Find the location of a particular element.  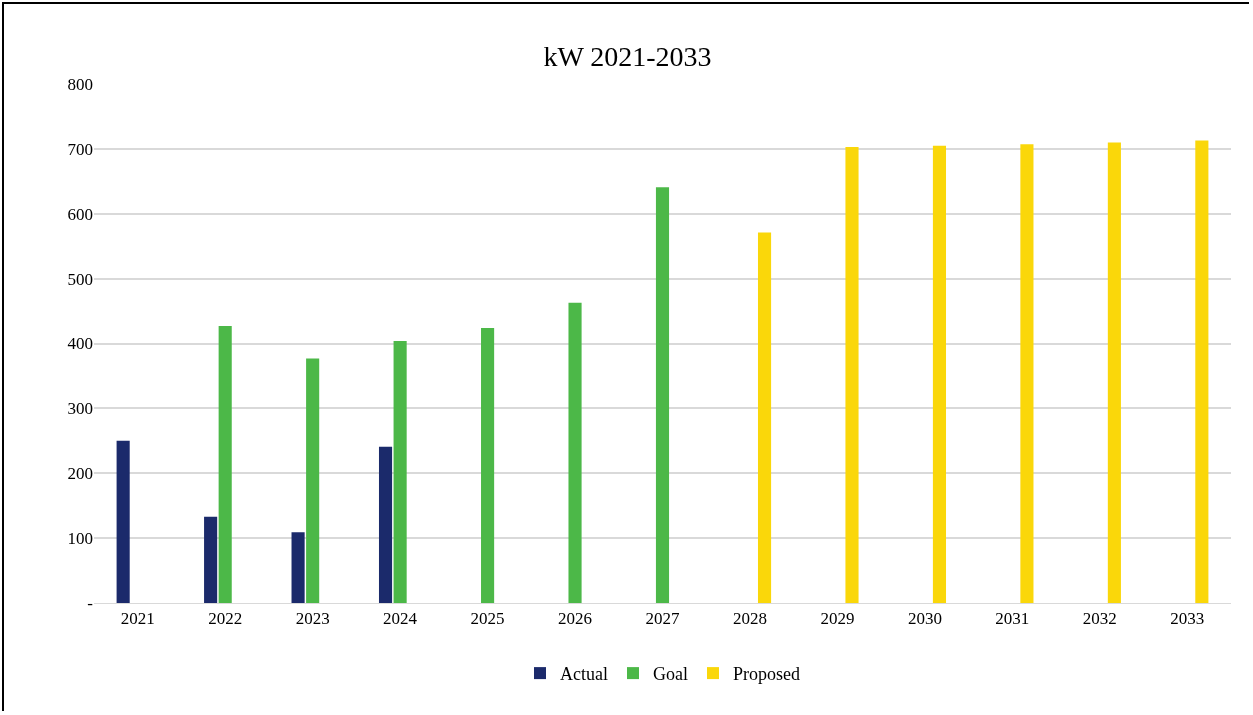

y-tick-label: 500 is located at coordinates (80, 279).